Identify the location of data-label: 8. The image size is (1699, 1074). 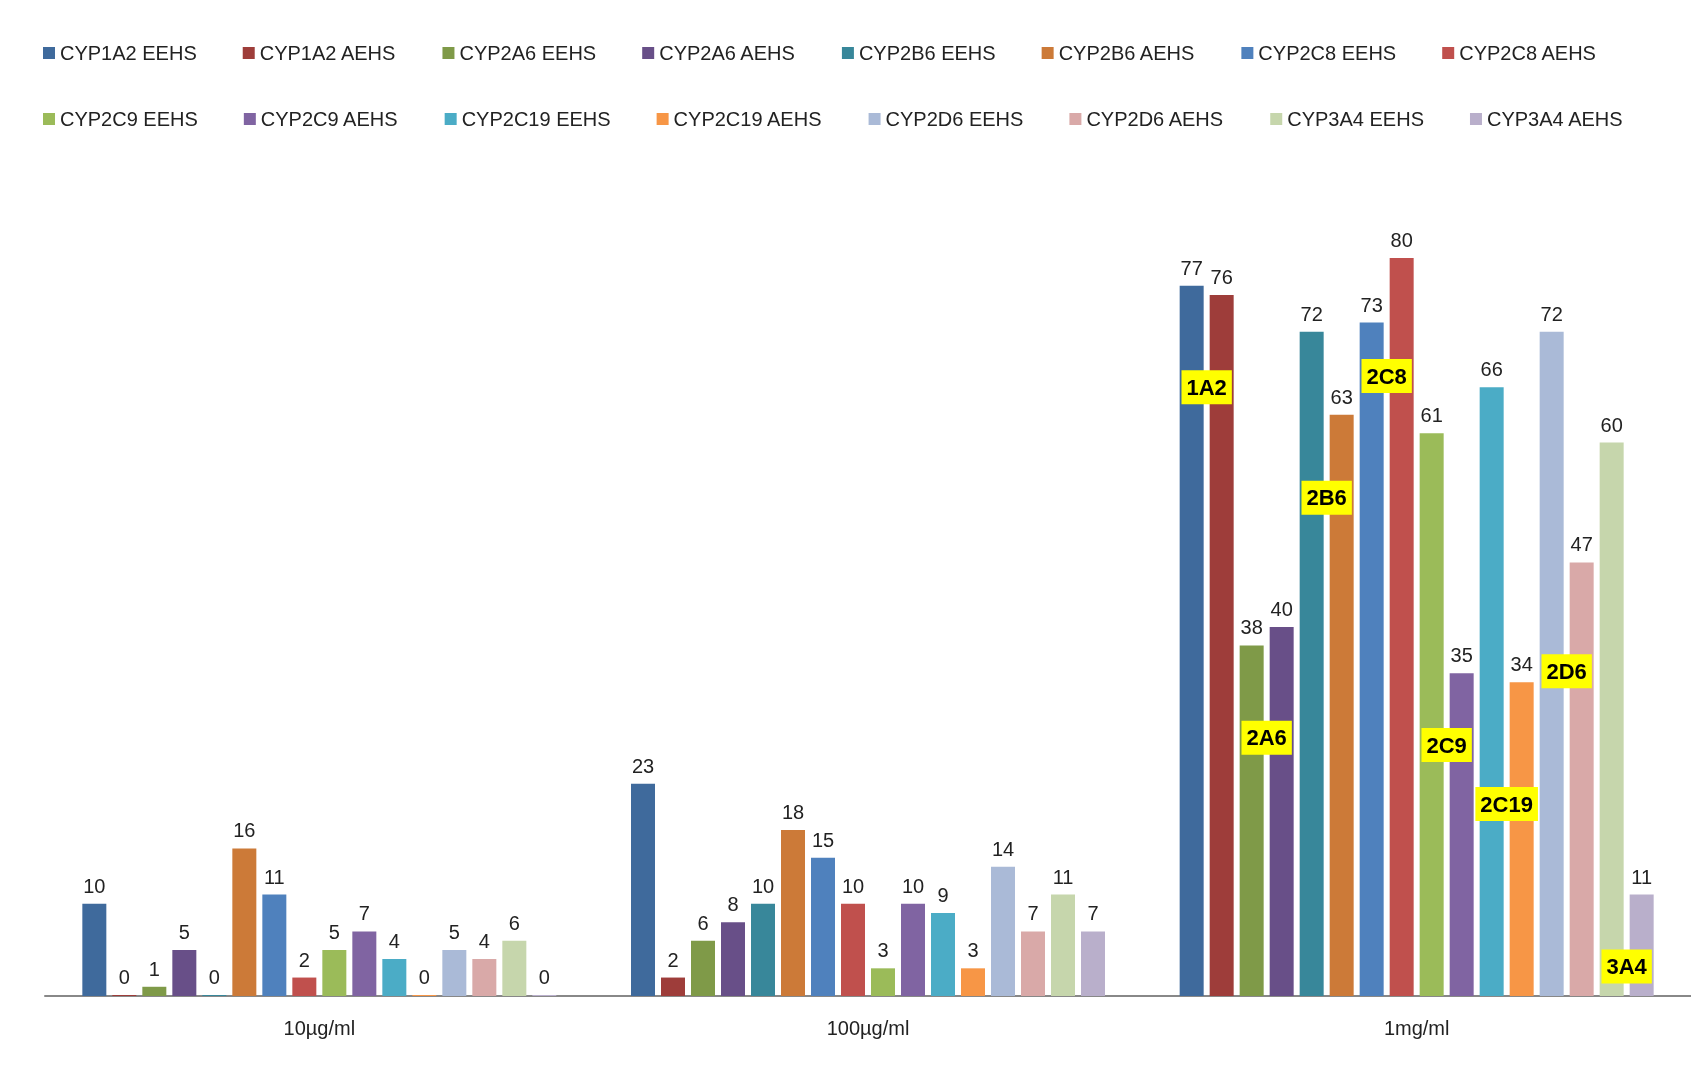
(733, 904).